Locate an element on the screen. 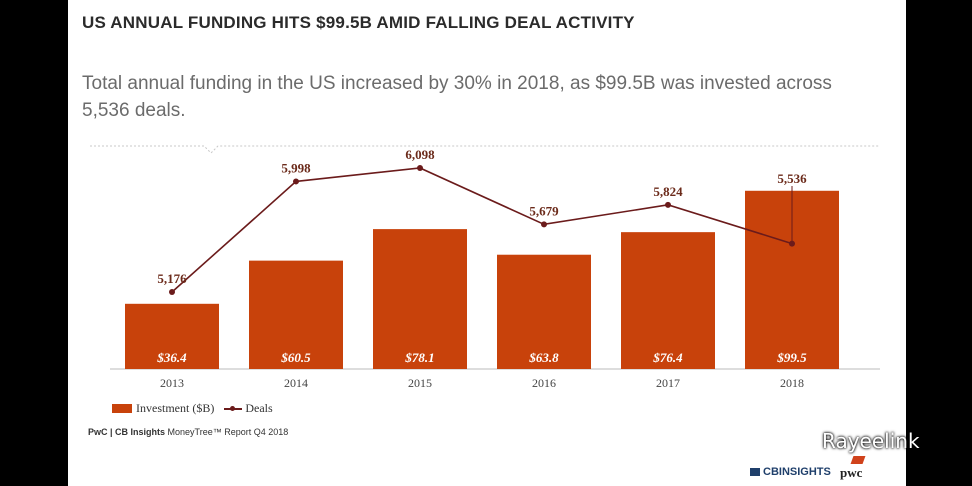  deals-point-2014 is located at coordinates (296, 181).